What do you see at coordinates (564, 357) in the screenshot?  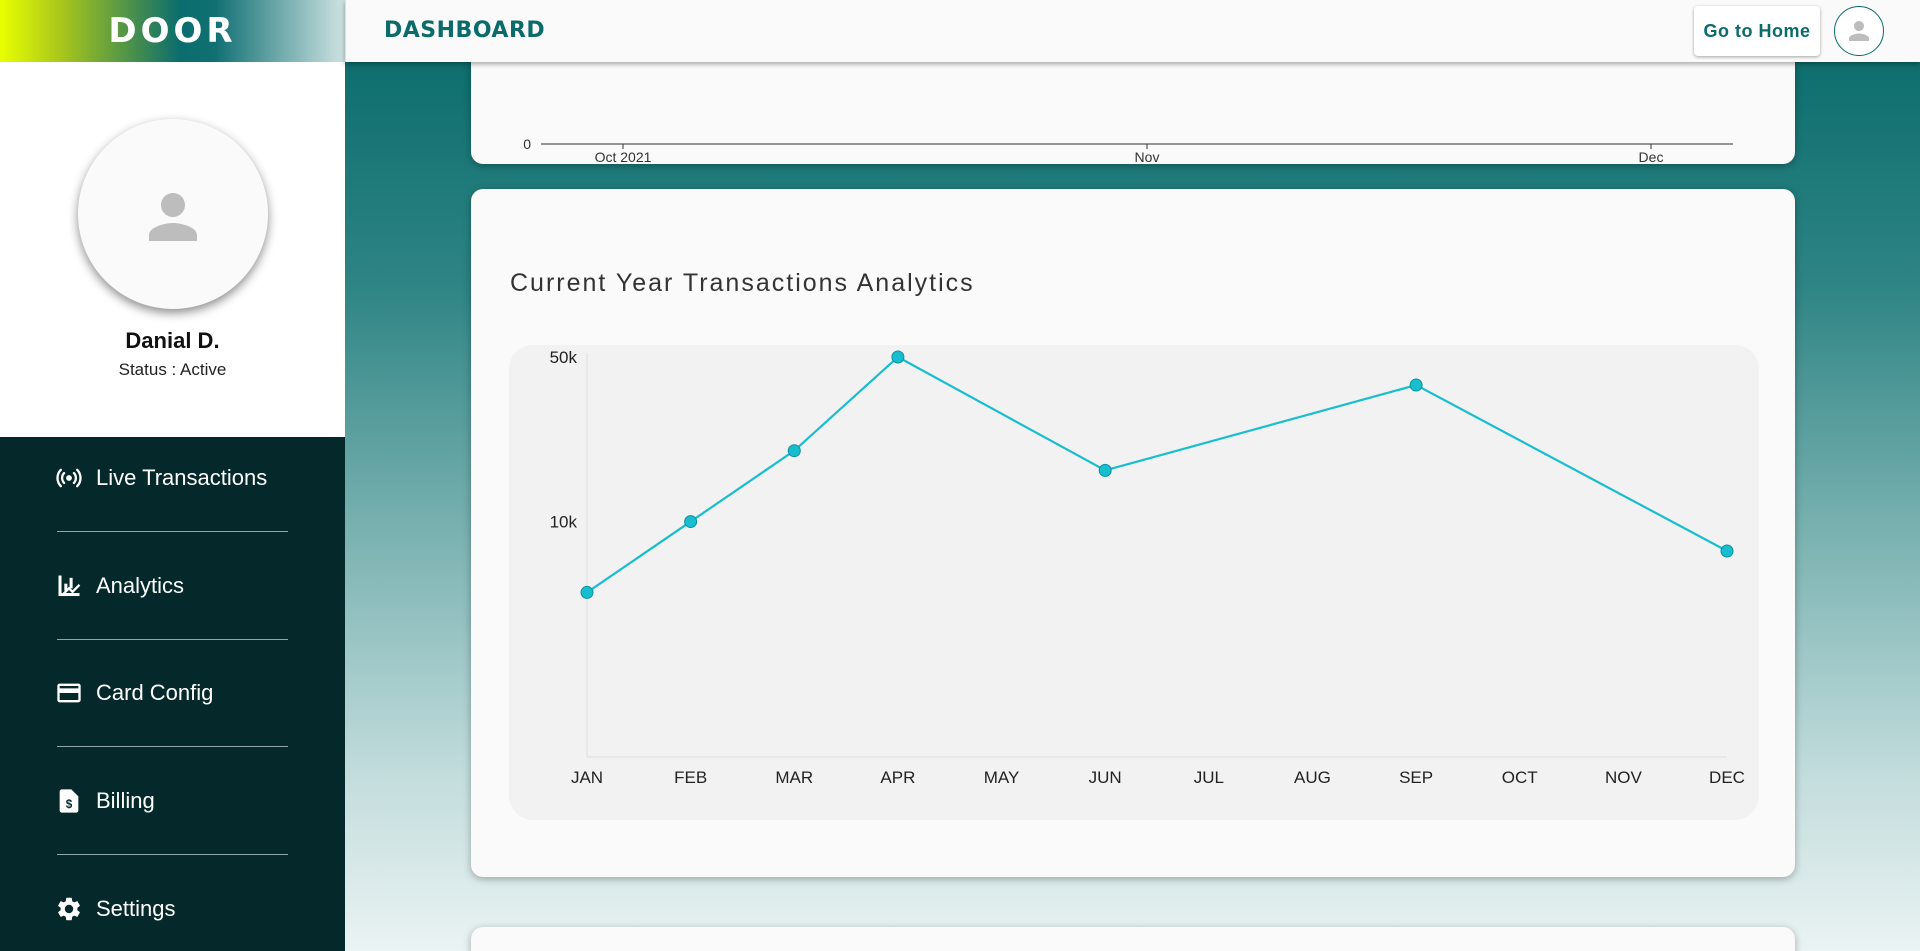 I see `y-tick-label: 50k` at bounding box center [564, 357].